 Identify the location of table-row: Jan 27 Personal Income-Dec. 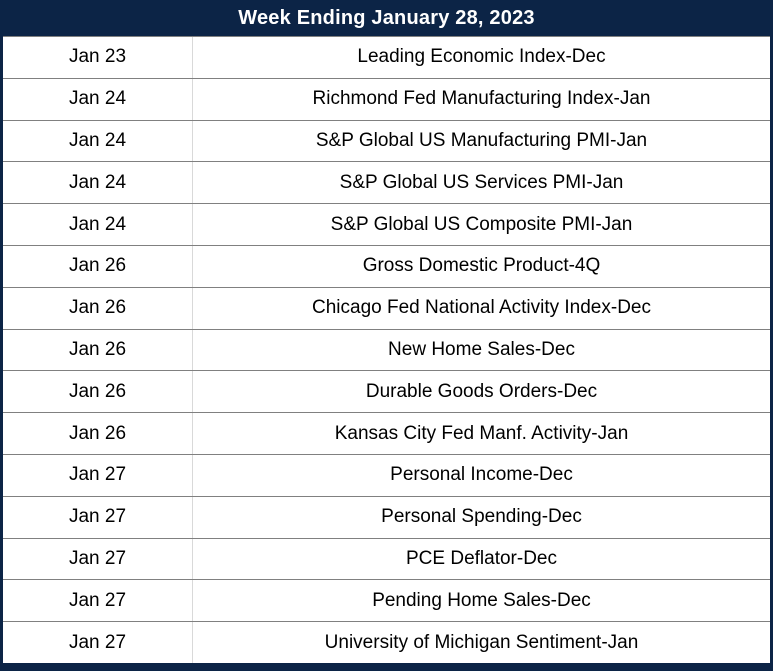
(386, 474).